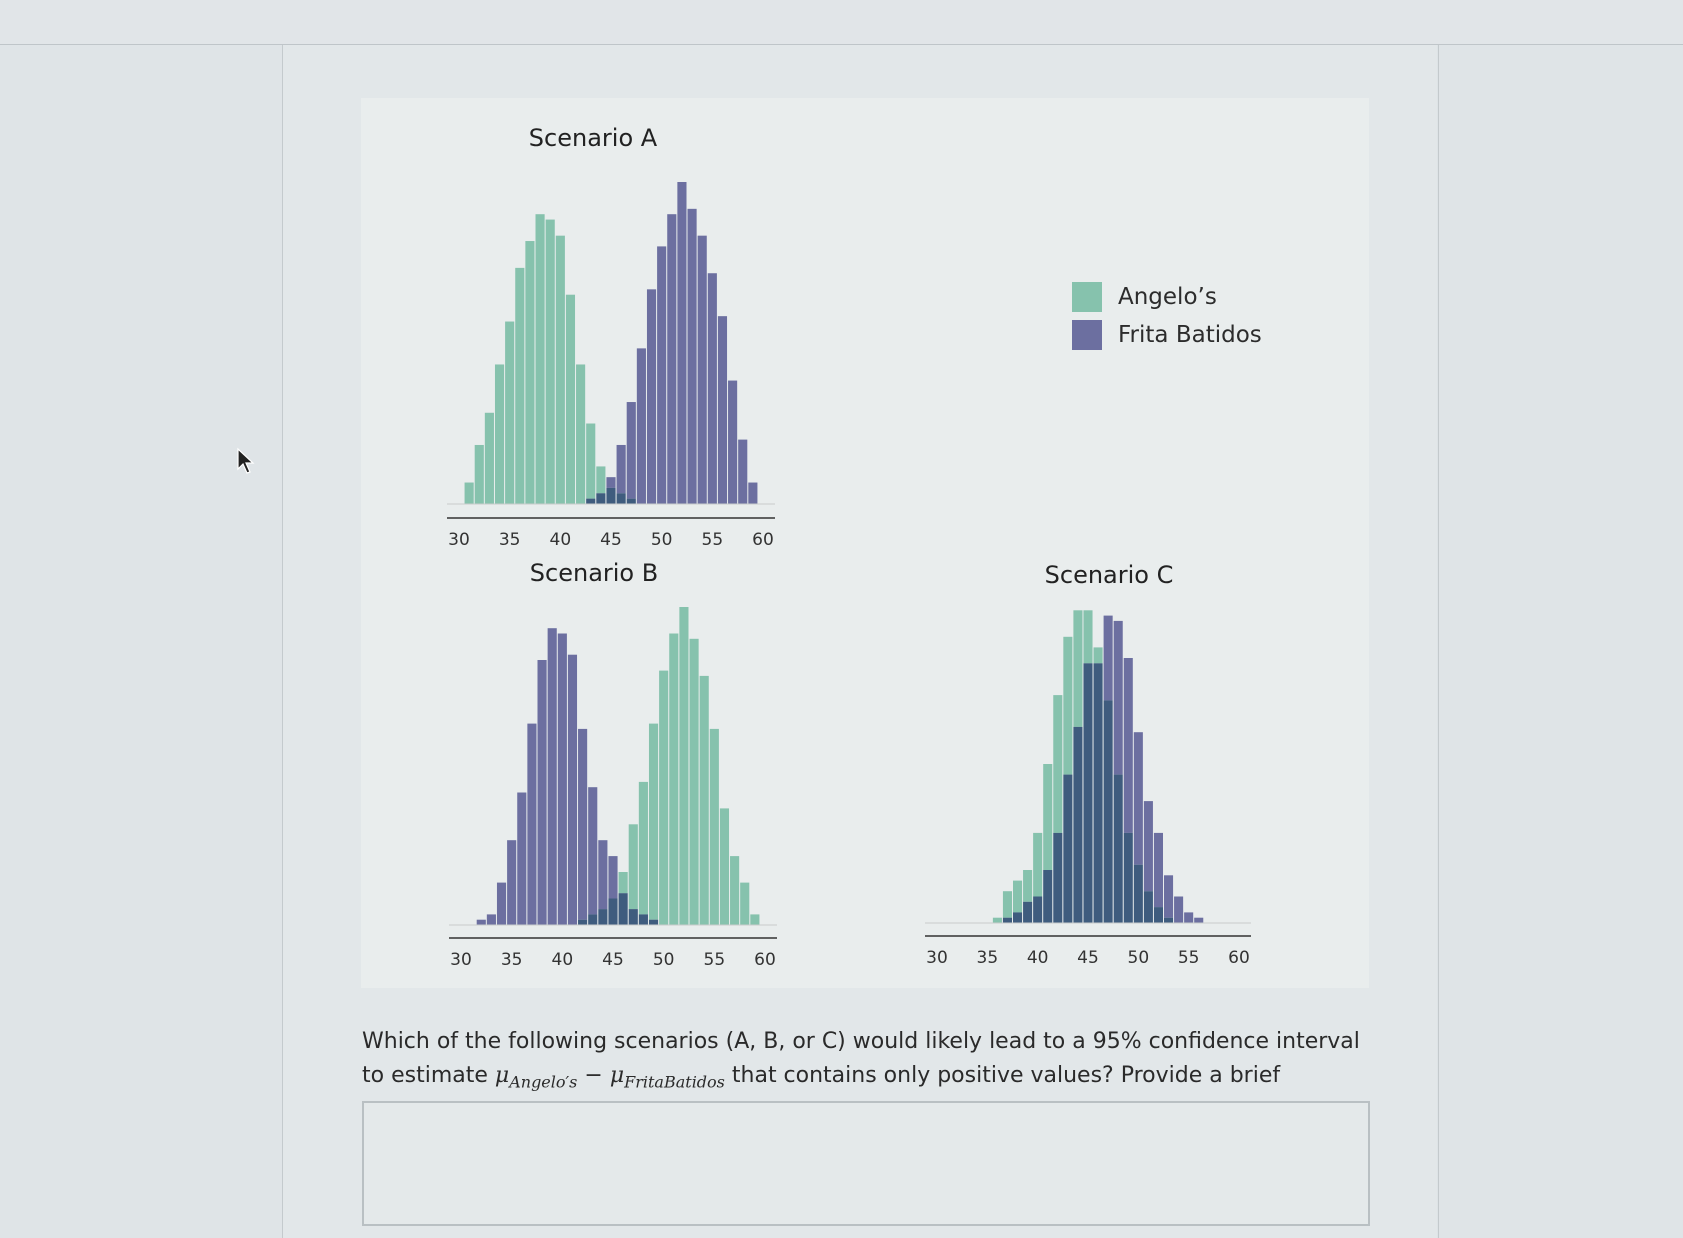  What do you see at coordinates (765, 960) in the screenshot?
I see `scenario-b-tick-label: 60` at bounding box center [765, 960].